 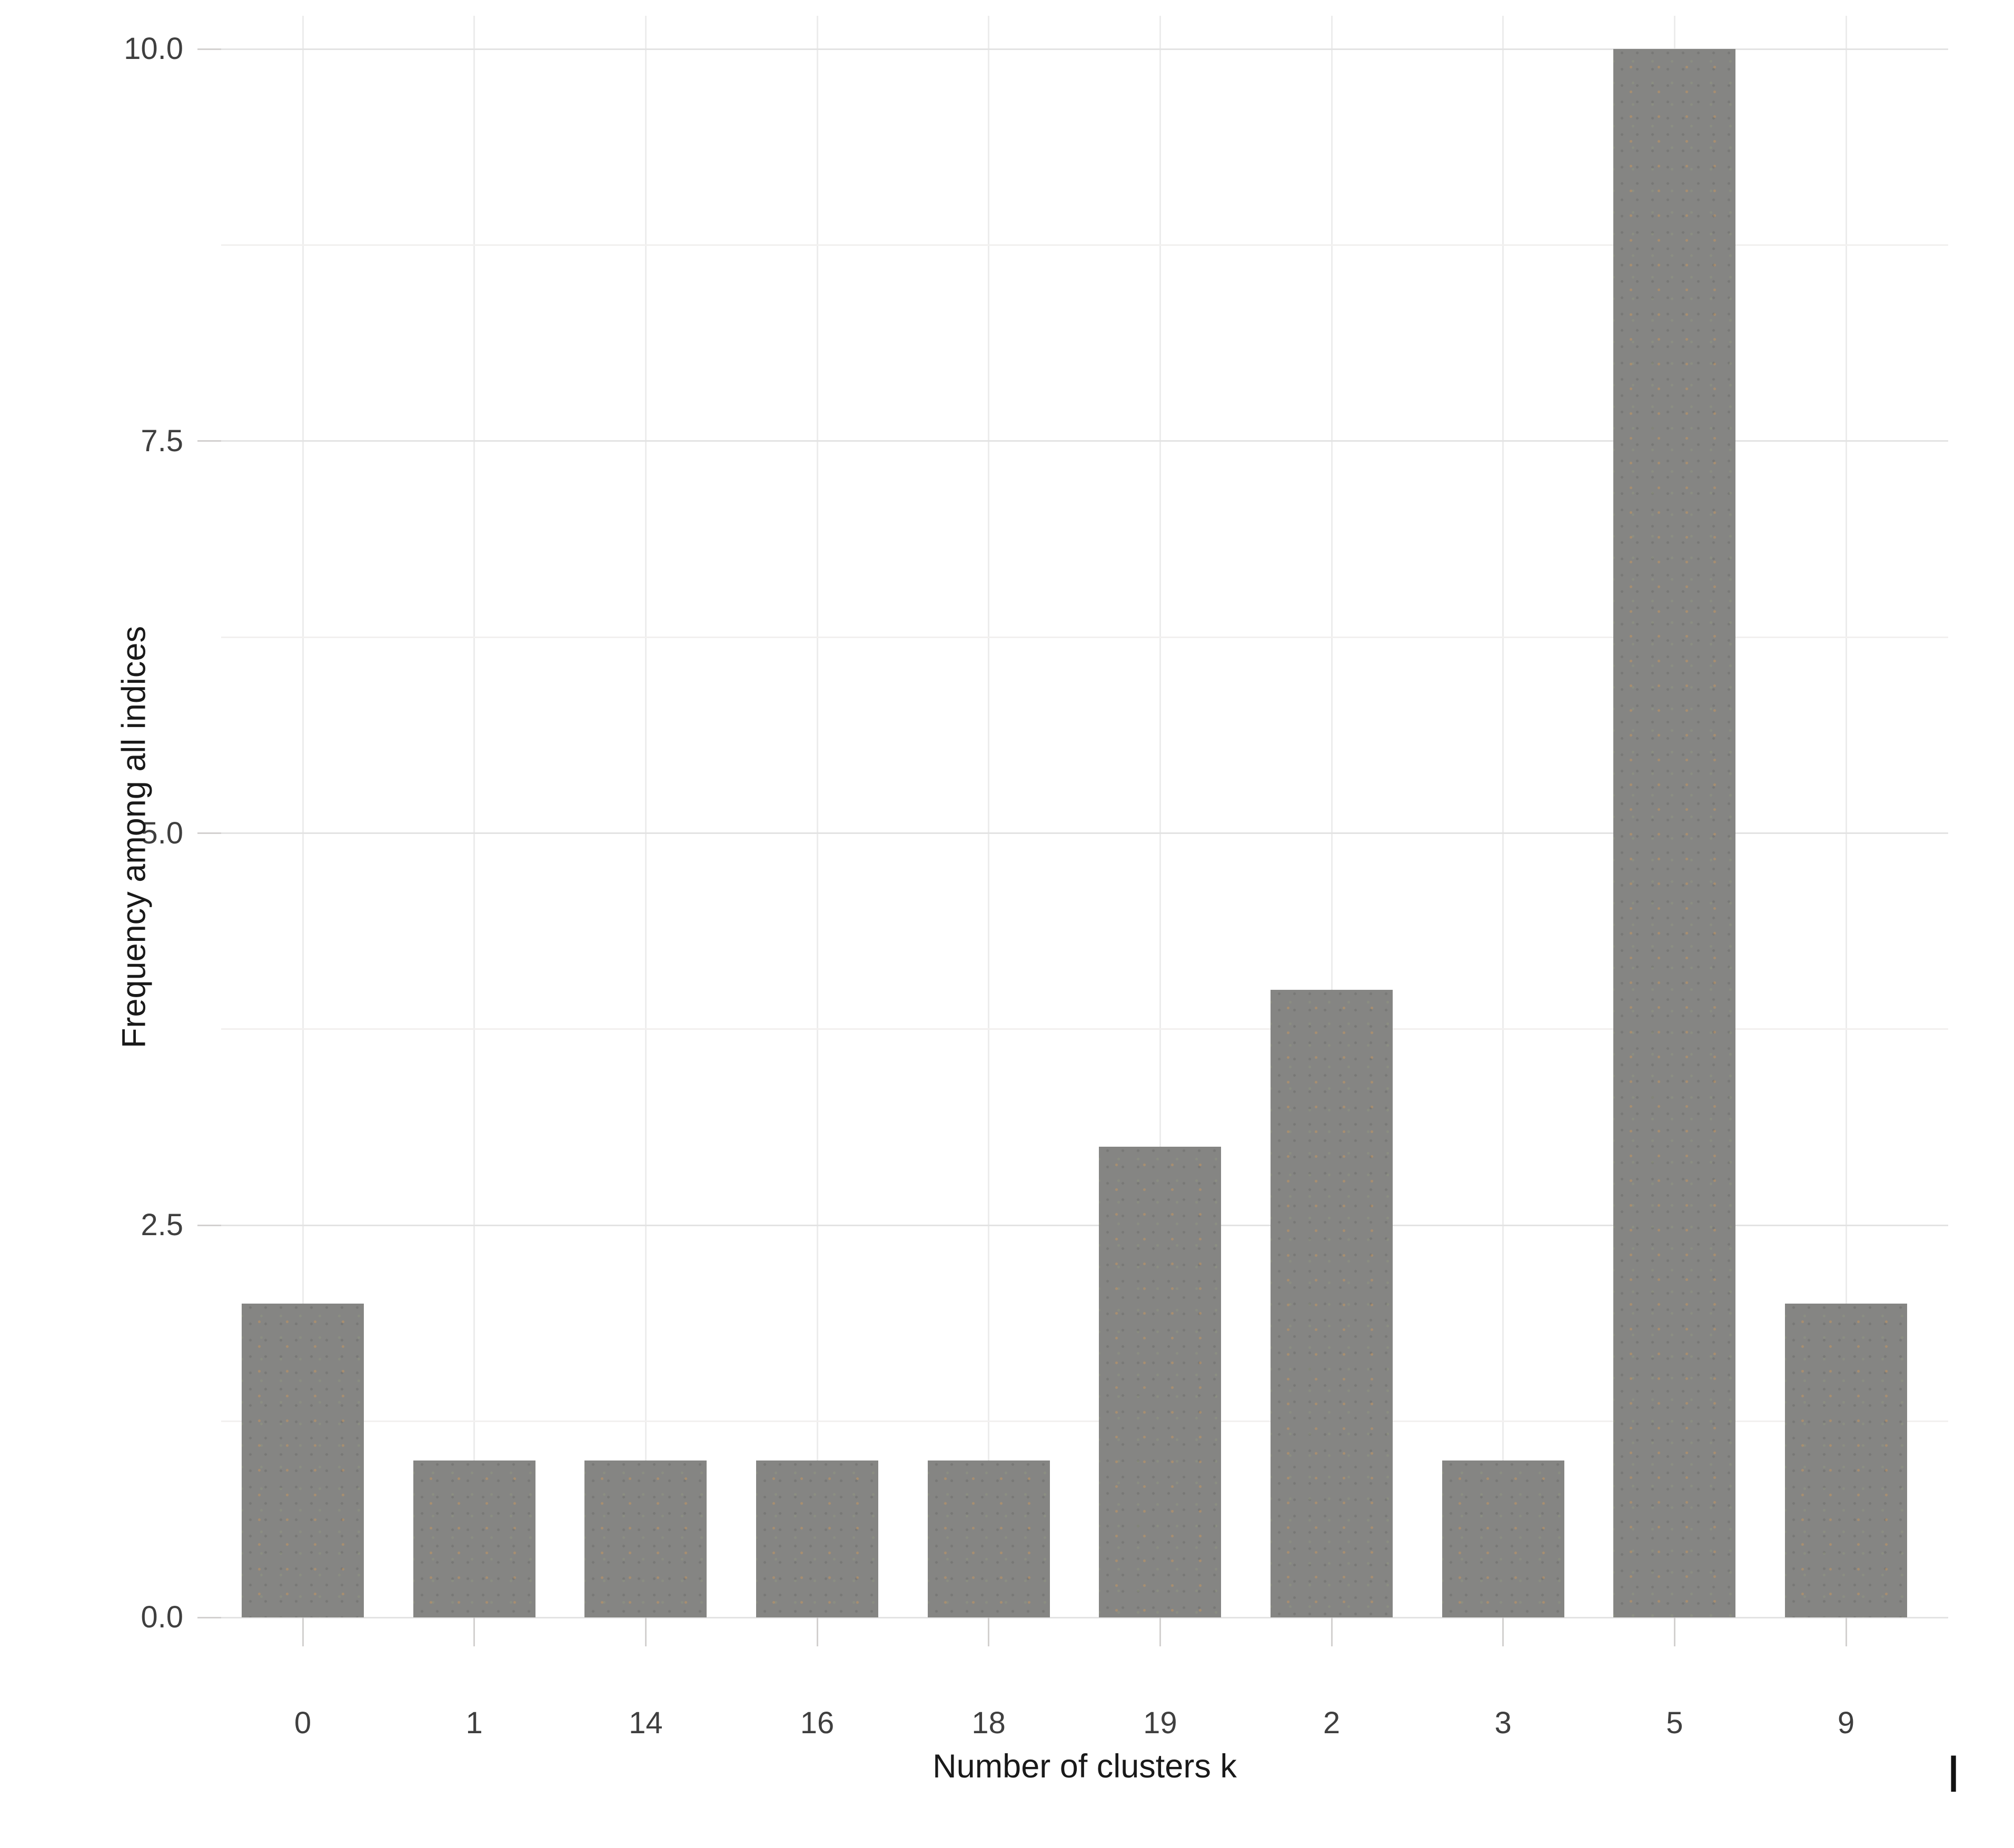 I want to click on x-tick-label: 1, so click(x=474, y=1723).